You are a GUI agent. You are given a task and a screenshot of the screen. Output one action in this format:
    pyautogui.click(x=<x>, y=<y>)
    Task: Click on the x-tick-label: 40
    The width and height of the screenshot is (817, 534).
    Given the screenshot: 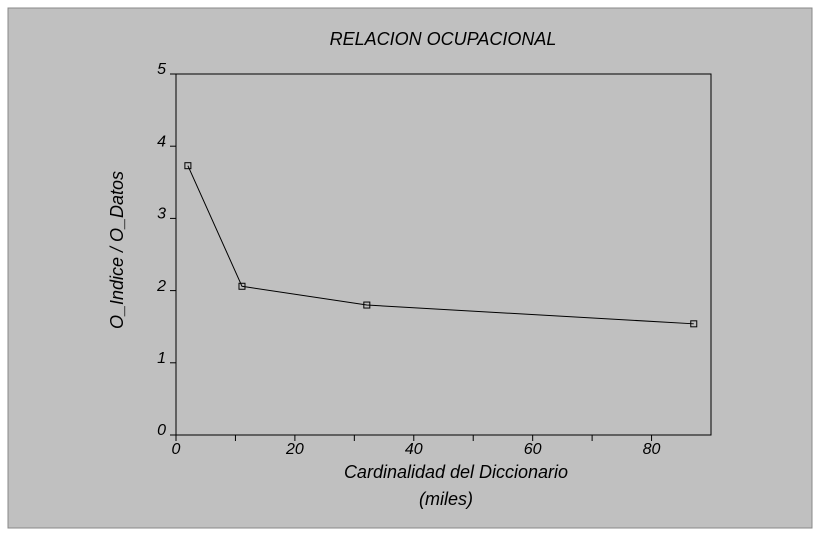 What is the action you would take?
    pyautogui.click(x=414, y=449)
    